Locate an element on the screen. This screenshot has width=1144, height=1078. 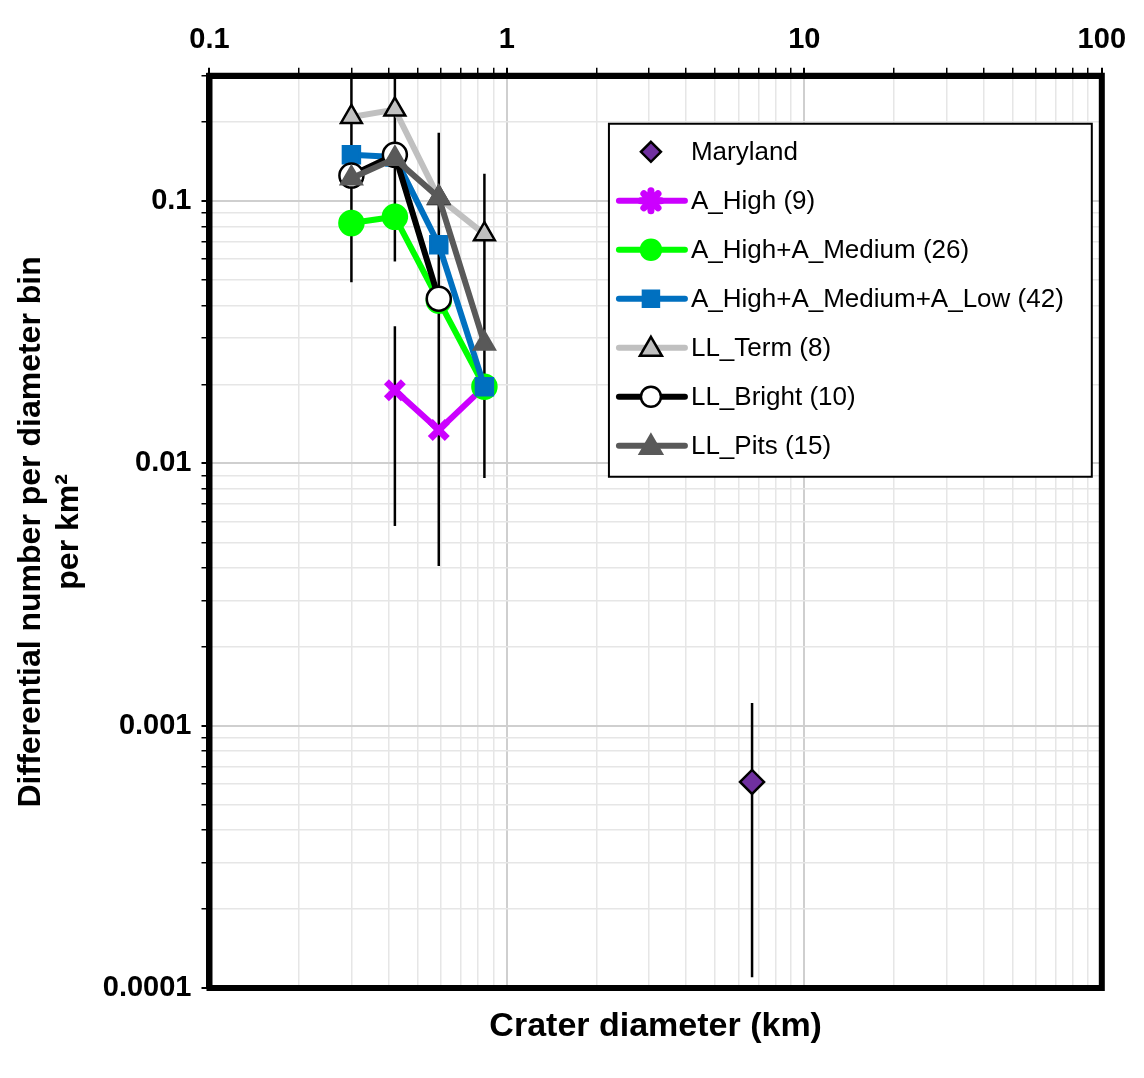
legend-label: LL_Term (8) is located at coordinates (761, 346).